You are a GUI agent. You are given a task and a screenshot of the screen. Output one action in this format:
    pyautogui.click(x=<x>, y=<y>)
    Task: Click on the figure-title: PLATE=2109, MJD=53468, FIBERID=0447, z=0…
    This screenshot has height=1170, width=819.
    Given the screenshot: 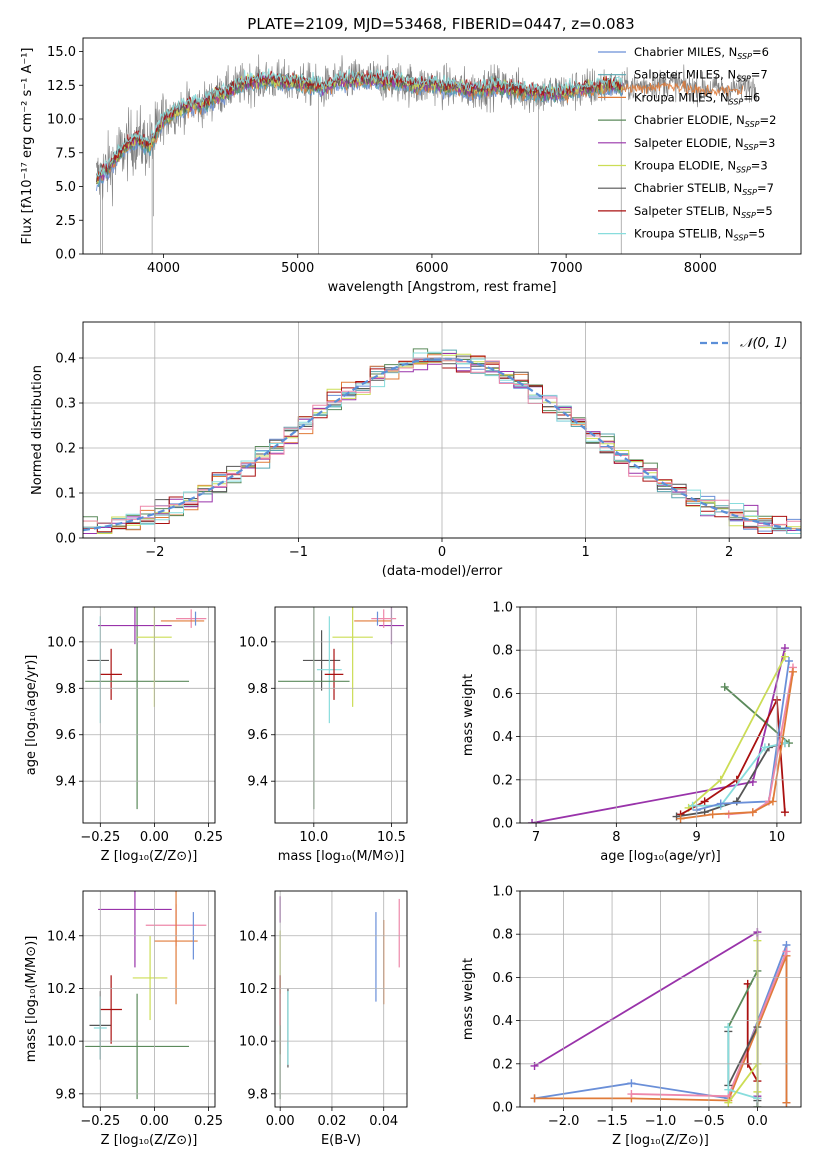 What is the action you would take?
    pyautogui.click(x=440, y=24)
    